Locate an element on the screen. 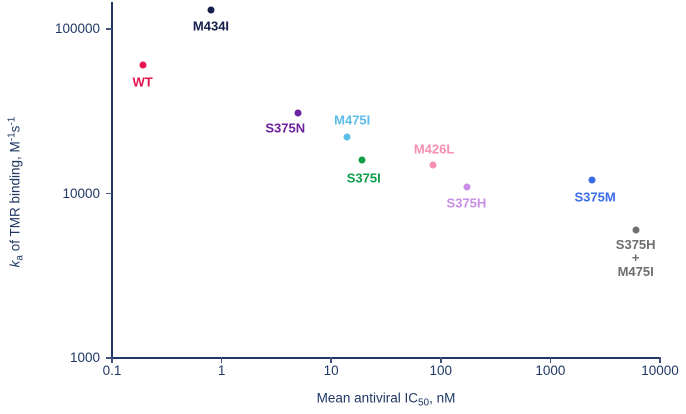  data-point-M434I is located at coordinates (211, 10).